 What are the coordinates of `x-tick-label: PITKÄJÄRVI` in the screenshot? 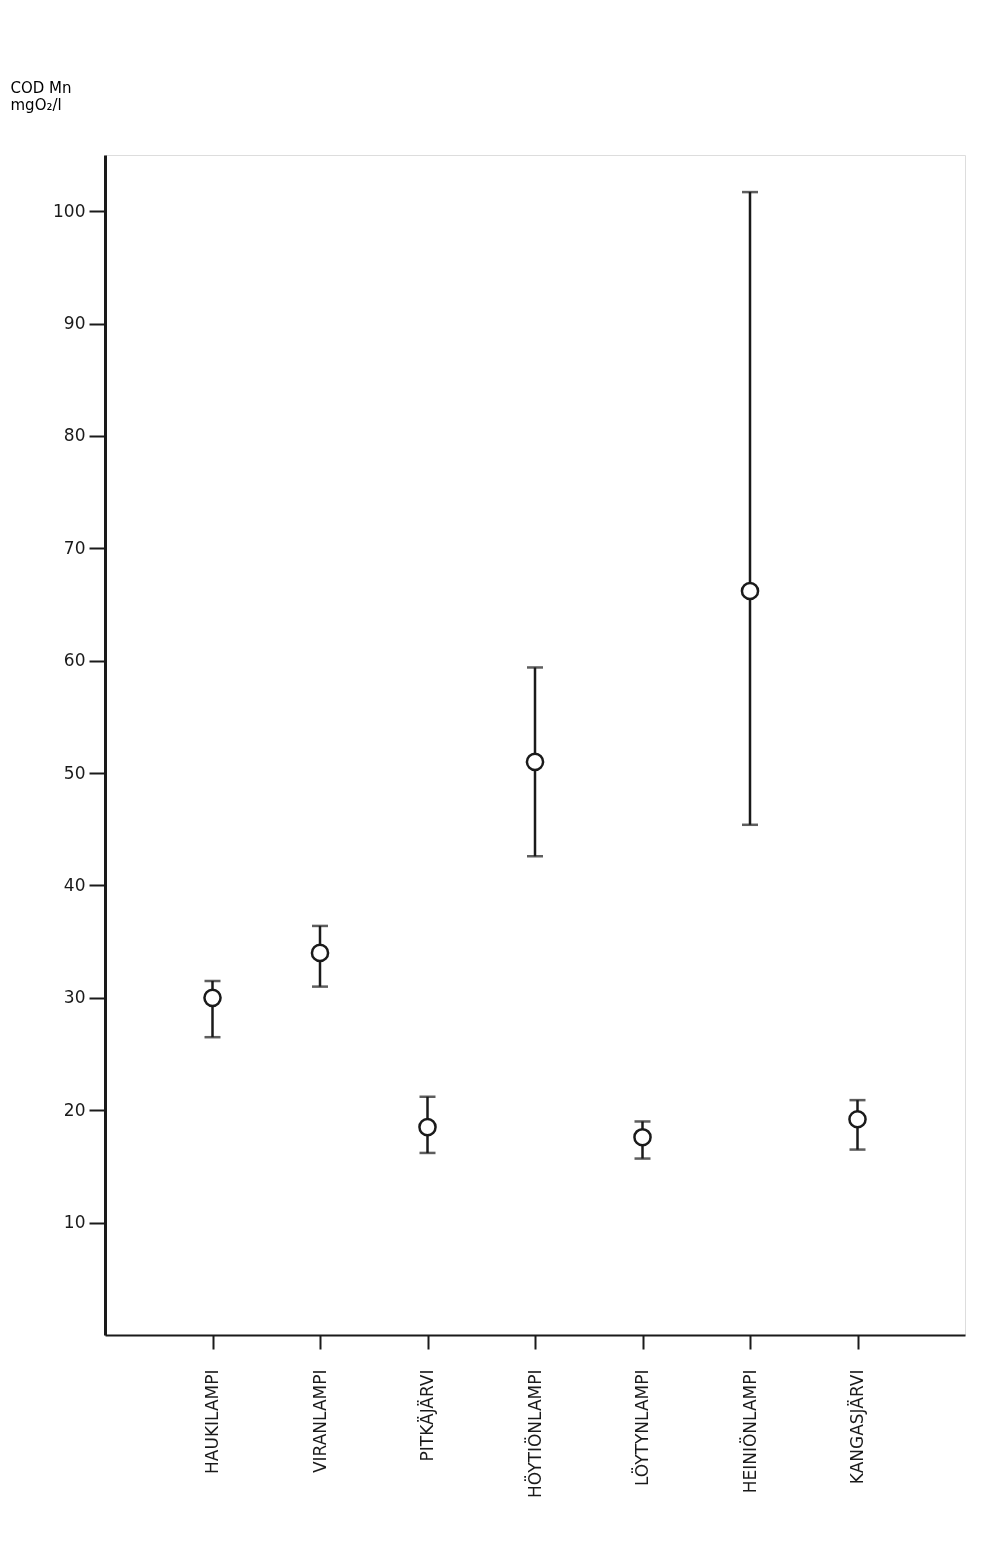 It's located at (427, 1415).